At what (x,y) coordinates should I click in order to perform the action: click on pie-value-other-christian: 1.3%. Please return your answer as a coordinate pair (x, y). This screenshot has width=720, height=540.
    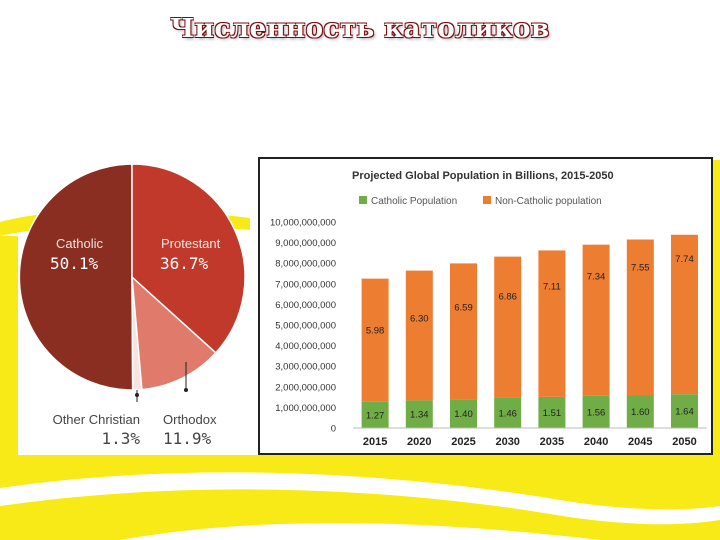
    Looking at the image, I should click on (120, 438).